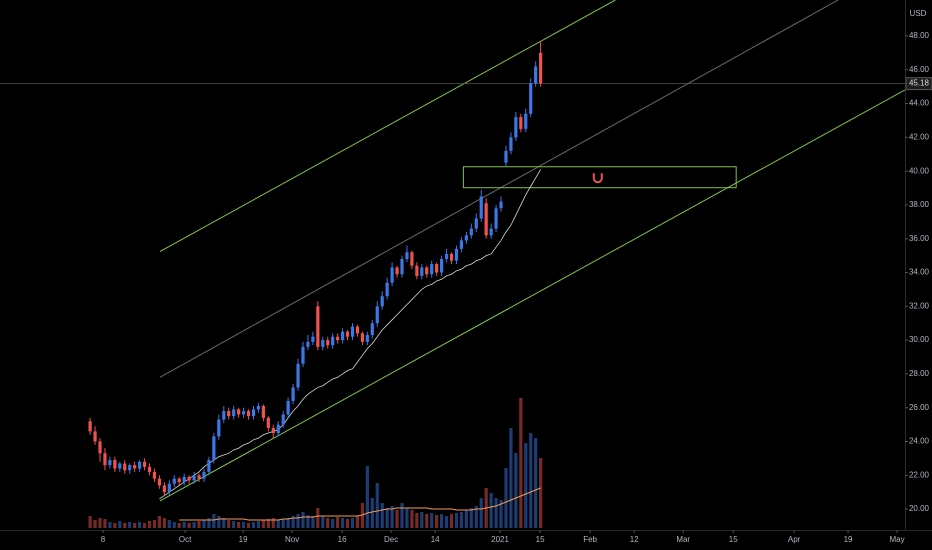  I want to click on last-price-label: 45.18, so click(919, 83).